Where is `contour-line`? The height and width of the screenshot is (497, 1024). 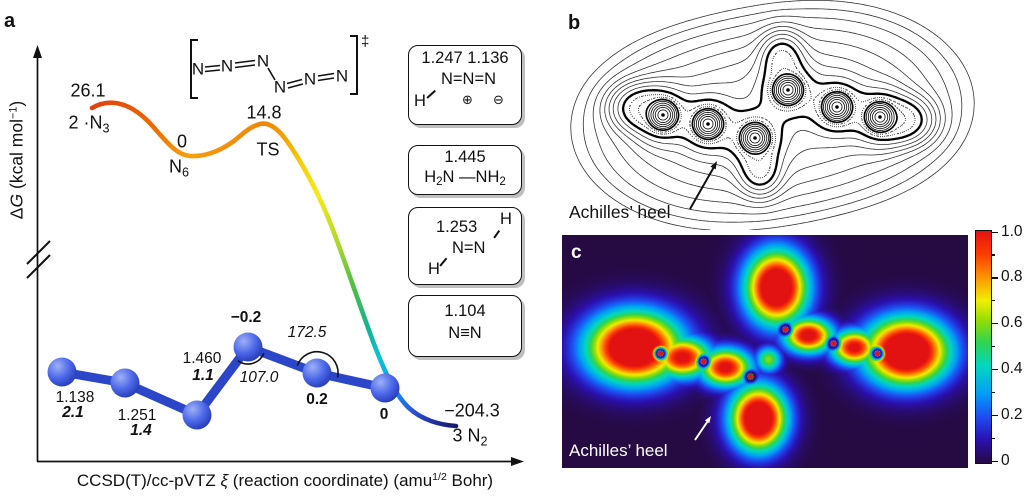 contour-line is located at coordinates (771, 114).